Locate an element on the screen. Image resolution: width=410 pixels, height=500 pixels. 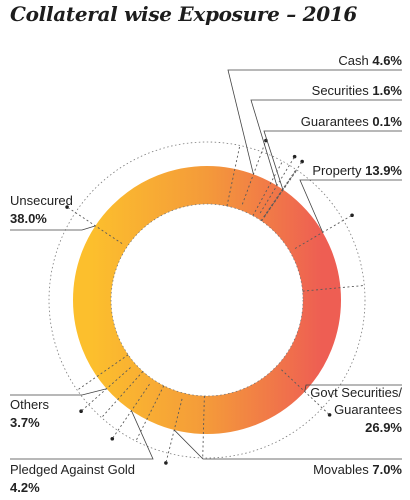
slice-label-securities: Securities 1.6% is located at coordinates (357, 90).